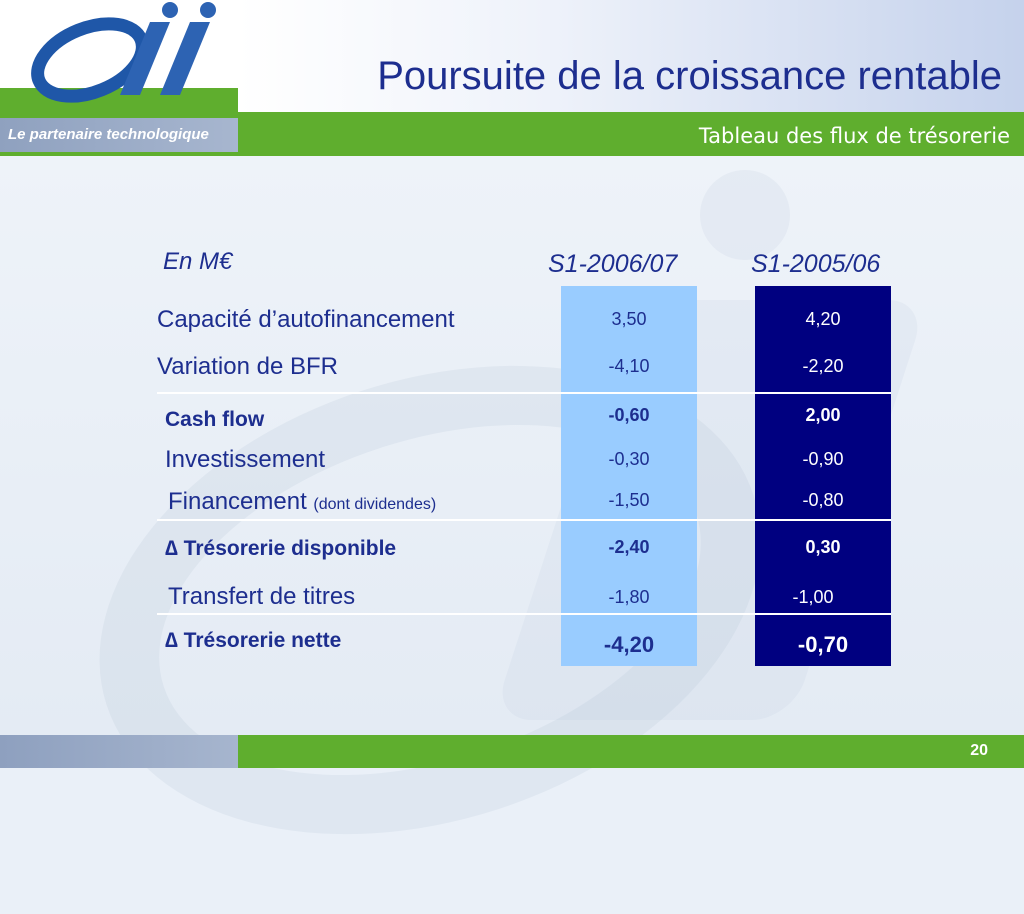 Image resolution: width=1024 pixels, height=914 pixels. What do you see at coordinates (512, 115) in the screenshot?
I see `header-divider` at bounding box center [512, 115].